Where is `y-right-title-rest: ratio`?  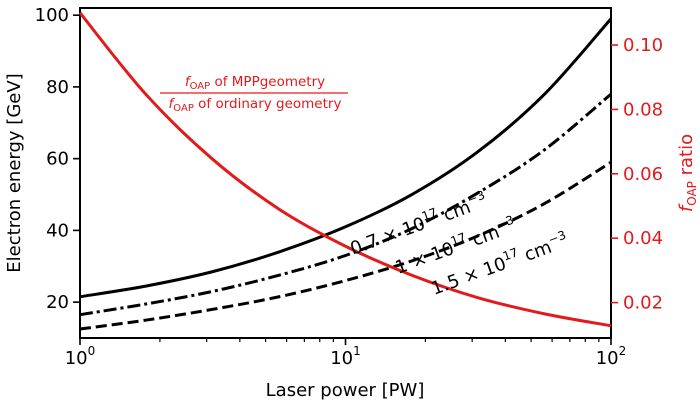 y-right-title-rest: ratio is located at coordinates (686, 157).